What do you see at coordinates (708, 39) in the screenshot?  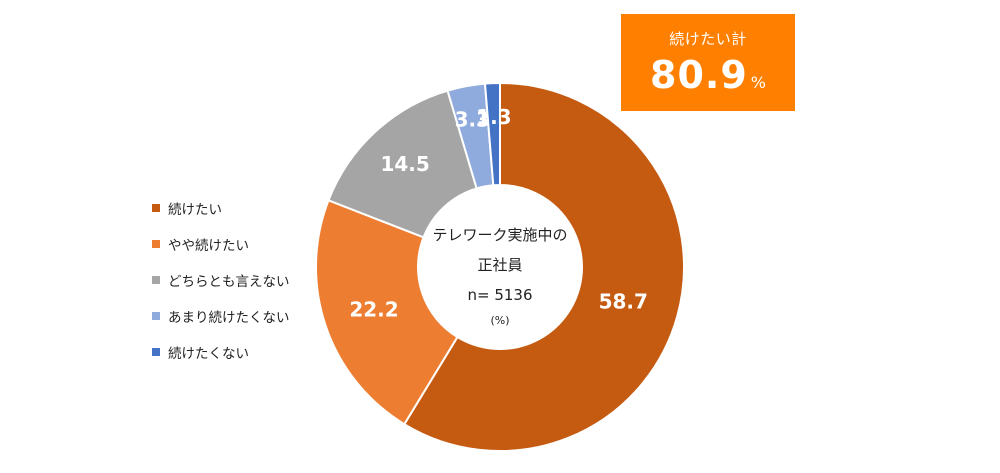 I see `summary-label: 続けたい計` at bounding box center [708, 39].